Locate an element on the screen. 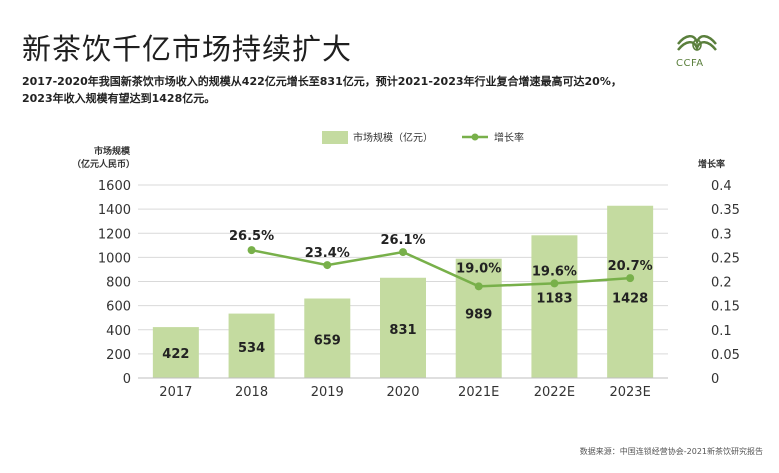  x-tick-label: 2018 is located at coordinates (251, 392).